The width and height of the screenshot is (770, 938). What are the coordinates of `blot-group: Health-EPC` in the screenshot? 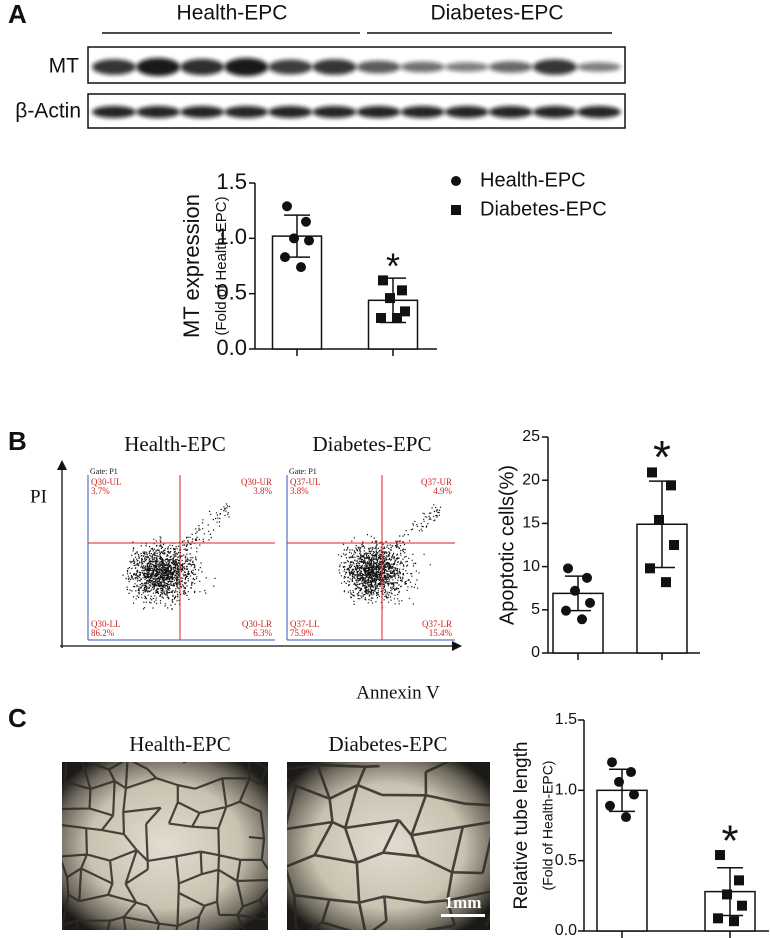 It's located at (232, 13).